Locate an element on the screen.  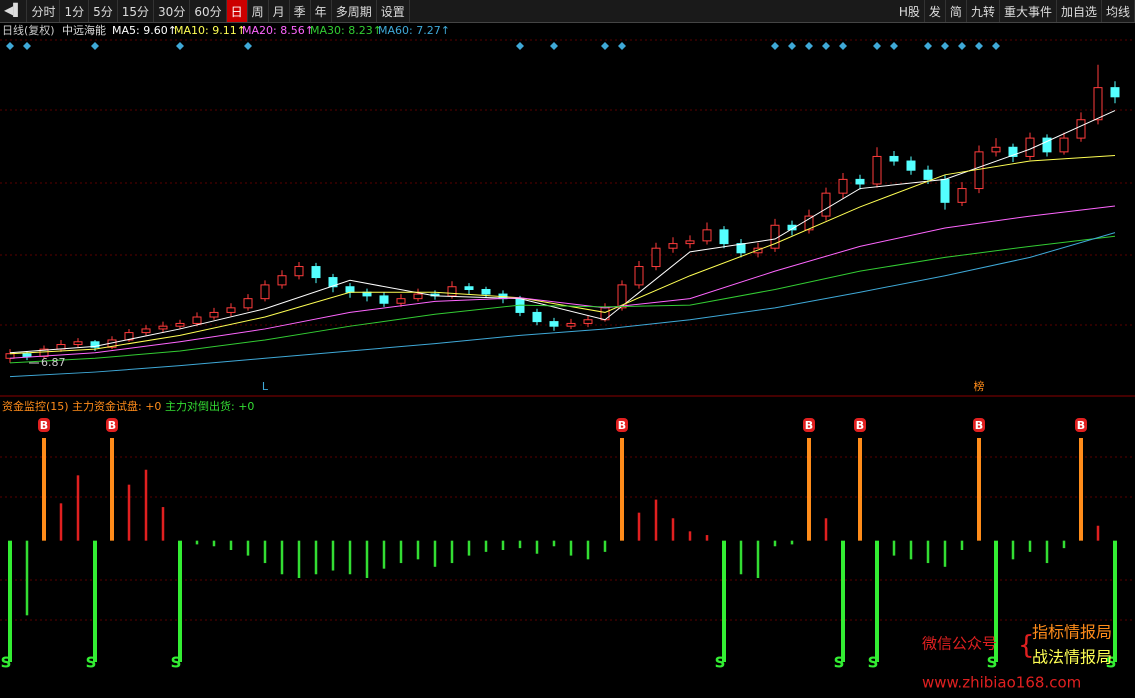
toolbar-button: 1分 is located at coordinates (75, 11).